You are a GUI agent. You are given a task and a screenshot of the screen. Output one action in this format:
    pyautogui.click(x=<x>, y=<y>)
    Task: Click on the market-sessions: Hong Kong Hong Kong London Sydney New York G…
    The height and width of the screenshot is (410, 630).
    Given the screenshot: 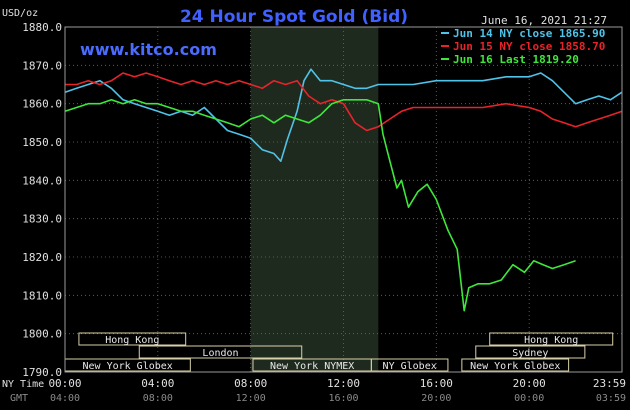 What is the action you would take?
    pyautogui.click(x=339, y=352)
    